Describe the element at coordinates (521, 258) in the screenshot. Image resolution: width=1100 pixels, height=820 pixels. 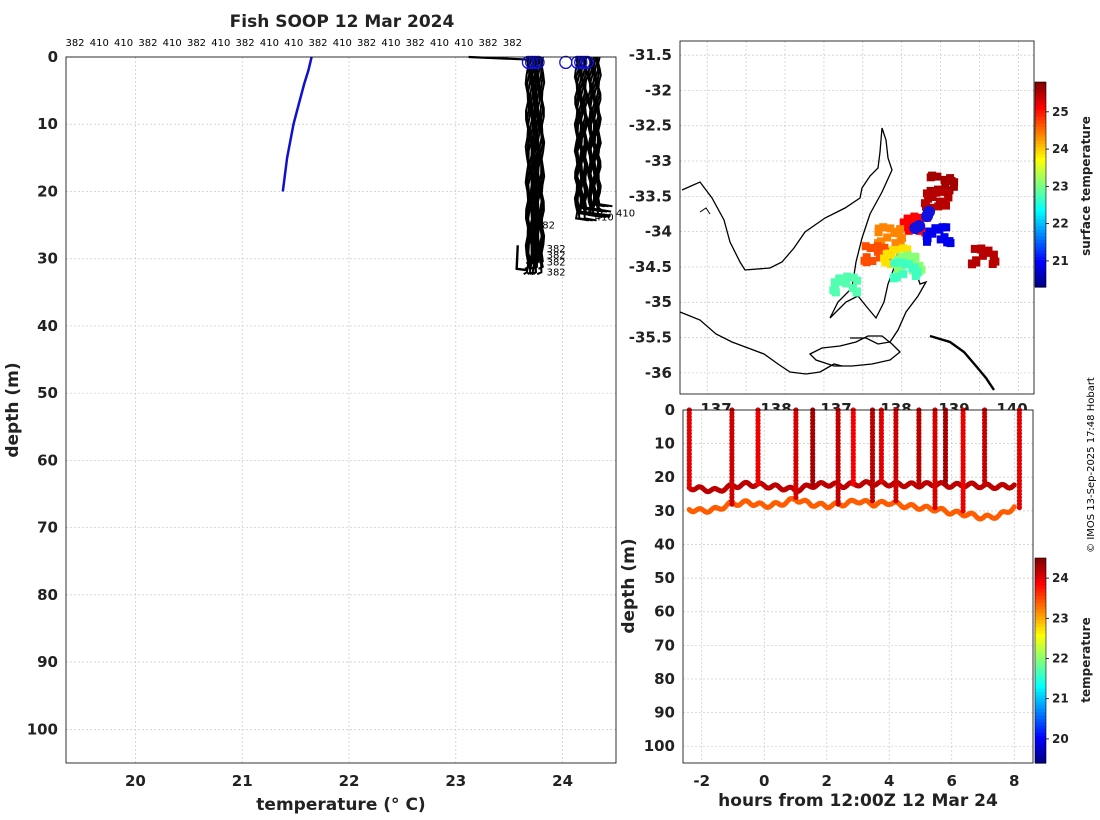
I see `profile-bottom-hook` at that location.